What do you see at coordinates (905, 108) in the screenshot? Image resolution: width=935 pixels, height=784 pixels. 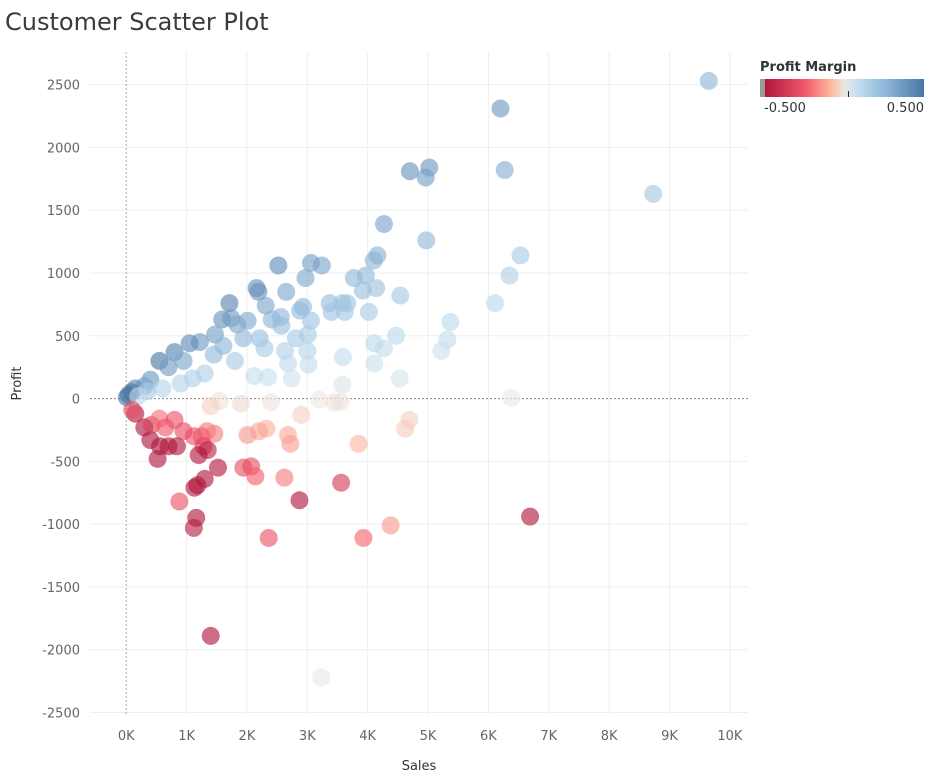 I see `legend-max-label: 0.500` at bounding box center [905, 108].